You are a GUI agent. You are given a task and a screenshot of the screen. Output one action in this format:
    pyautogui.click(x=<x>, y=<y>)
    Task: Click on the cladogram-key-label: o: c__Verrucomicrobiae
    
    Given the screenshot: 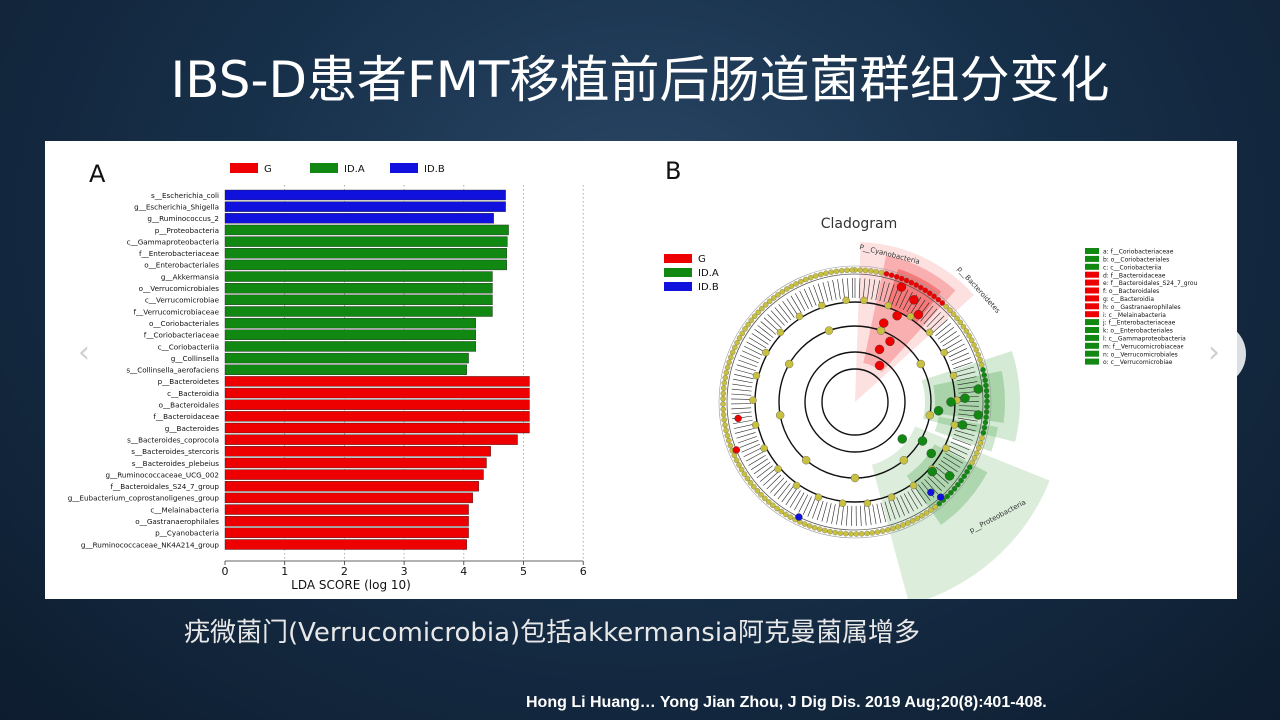 What is the action you would take?
    pyautogui.click(x=1138, y=362)
    